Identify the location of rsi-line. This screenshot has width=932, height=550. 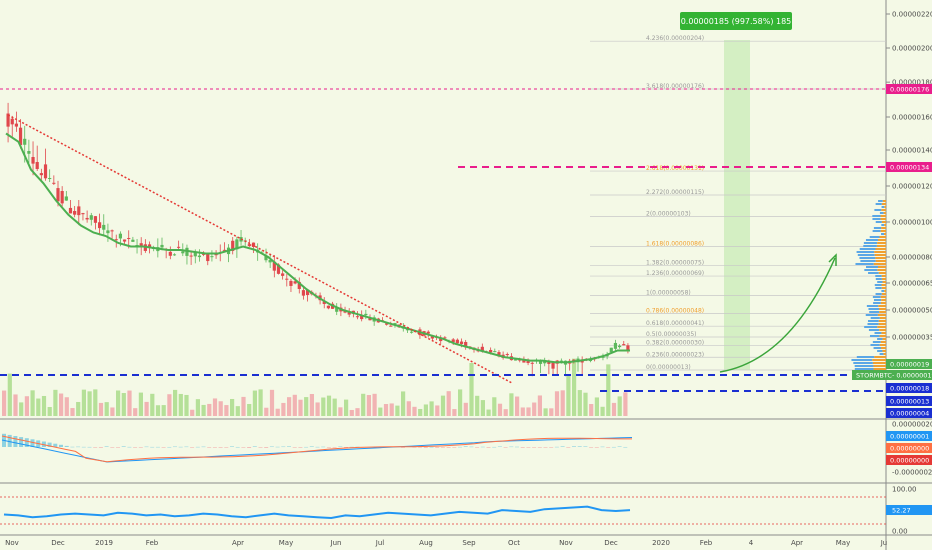
(317, 512).